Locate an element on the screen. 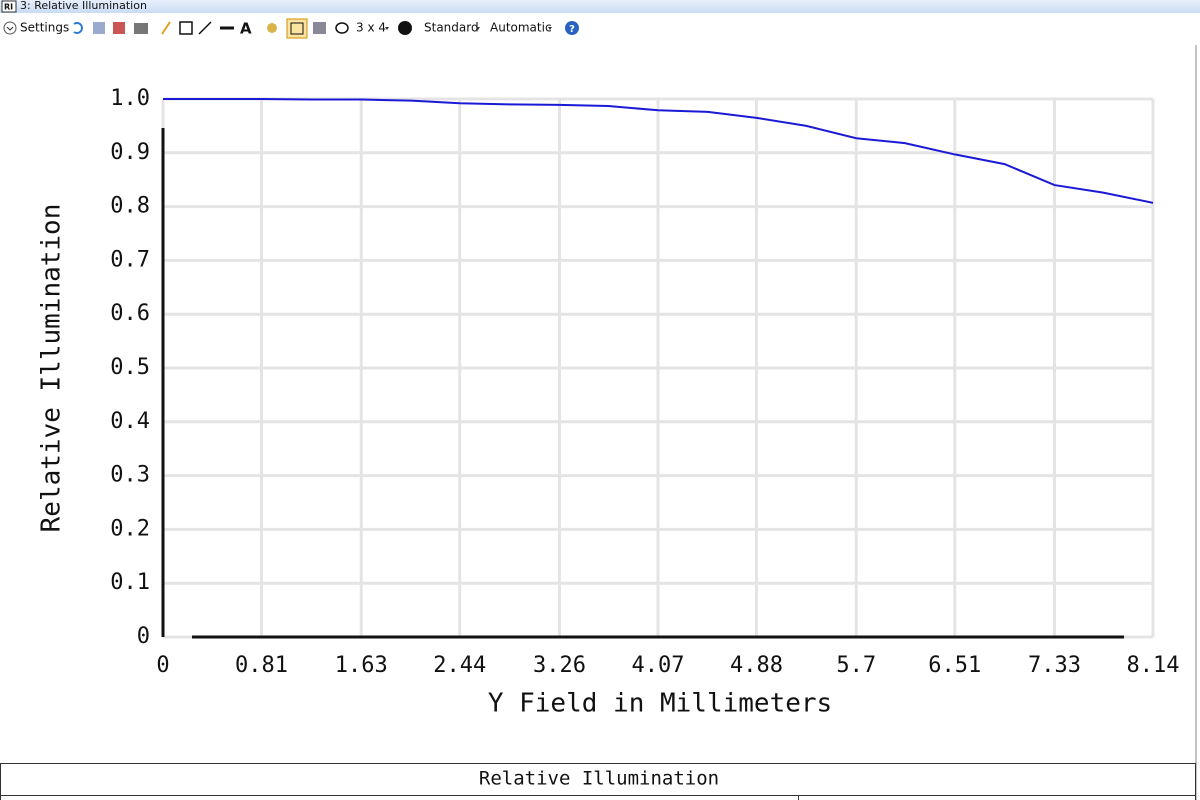 This screenshot has width=1200, height=800. y-tick-label: 0 is located at coordinates (143, 636).